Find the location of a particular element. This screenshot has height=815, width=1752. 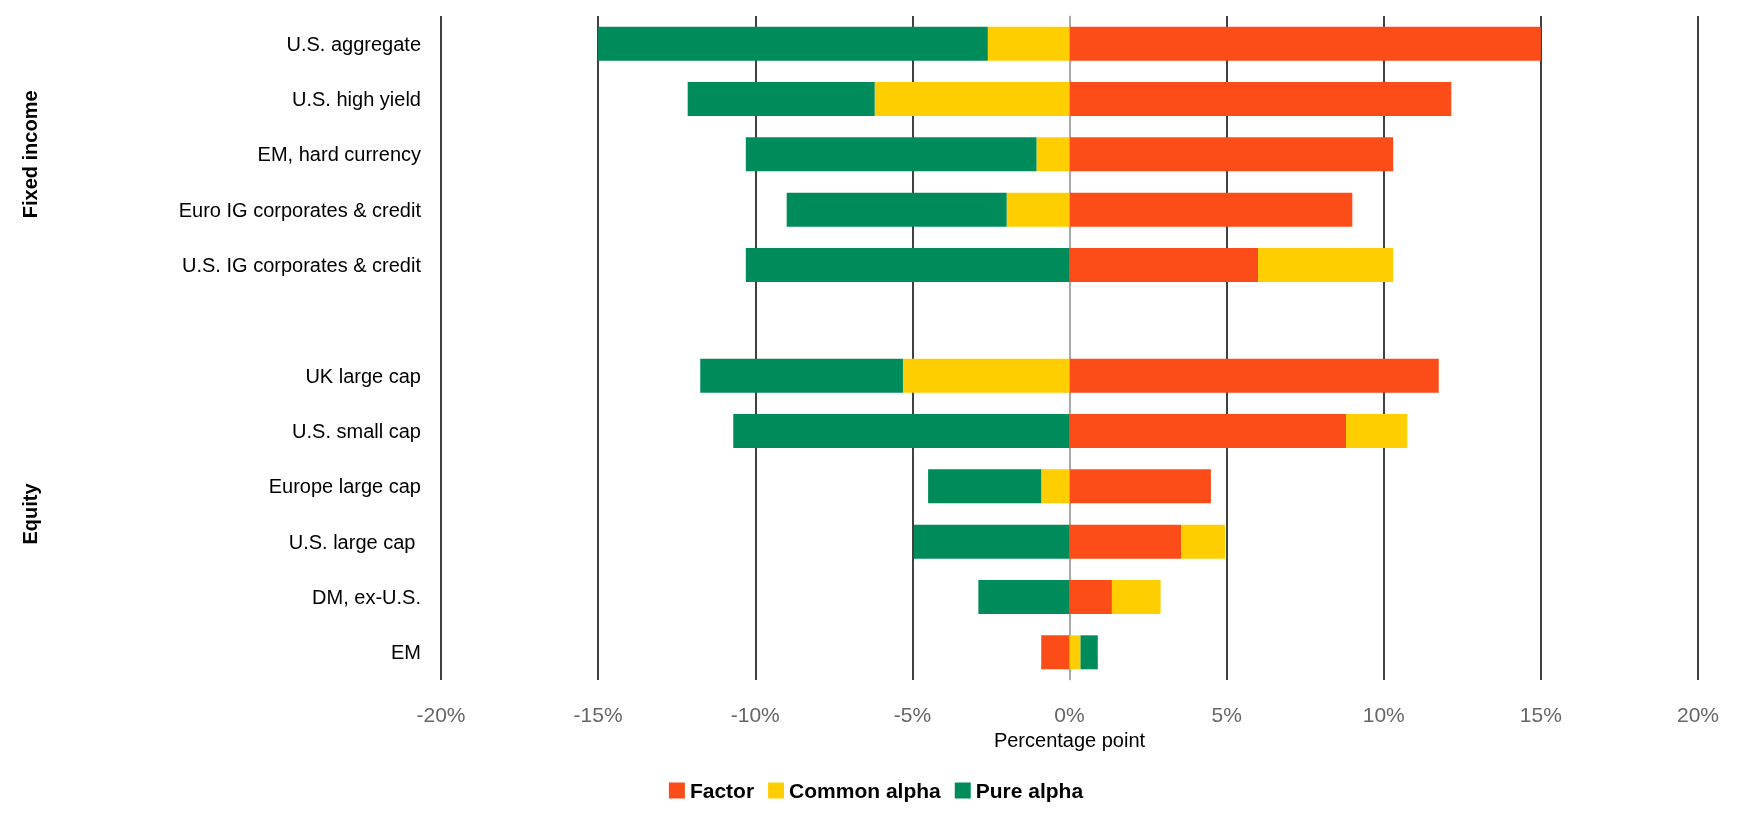

y-tick-label: EM is located at coordinates (406, 652).